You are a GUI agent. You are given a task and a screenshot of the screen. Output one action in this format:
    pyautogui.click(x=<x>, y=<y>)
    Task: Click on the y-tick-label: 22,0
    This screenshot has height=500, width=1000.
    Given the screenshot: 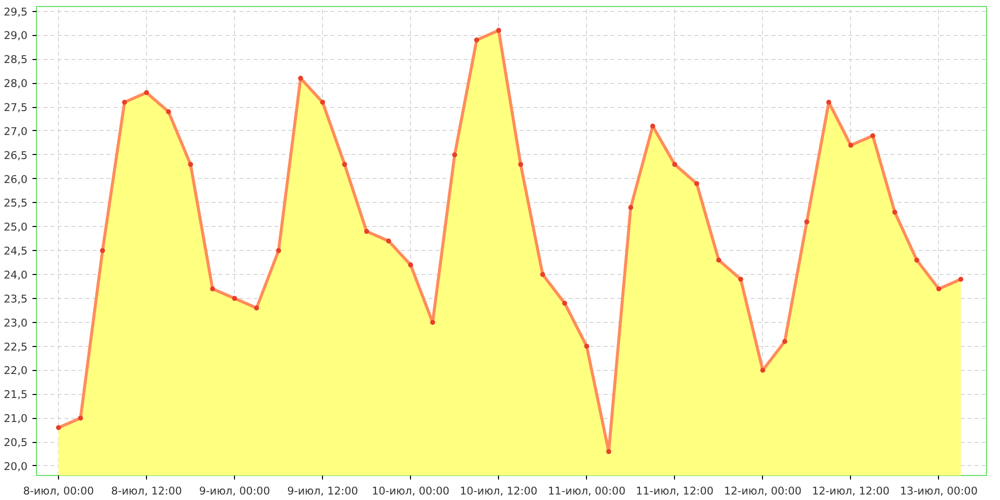 What is the action you would take?
    pyautogui.click(x=16, y=371)
    